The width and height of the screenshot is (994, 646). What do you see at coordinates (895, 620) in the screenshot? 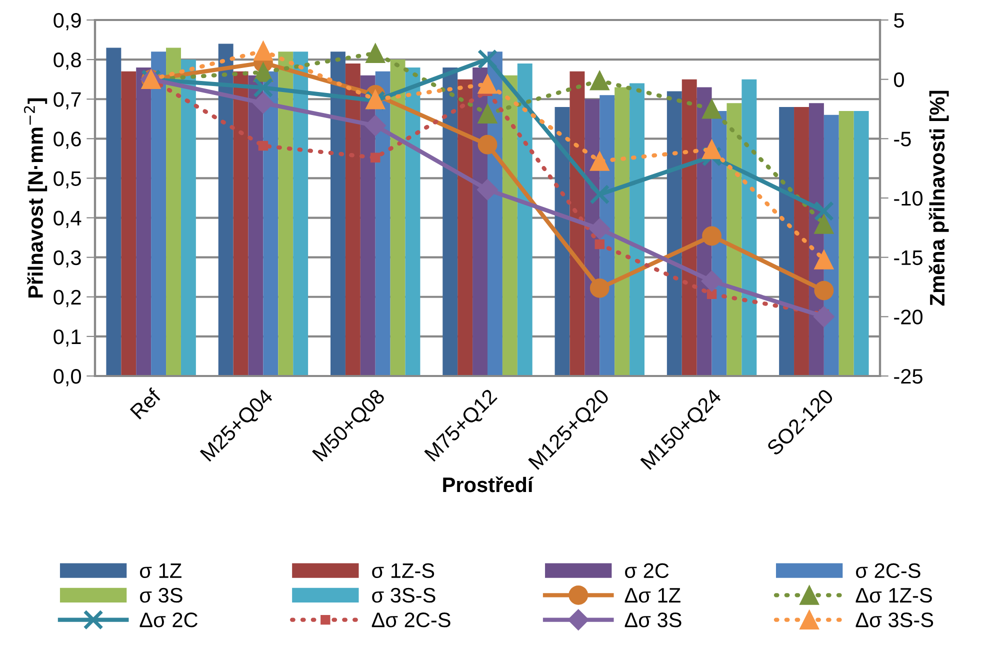
I see `legend-label: Δσ 3S-S` at bounding box center [895, 620].